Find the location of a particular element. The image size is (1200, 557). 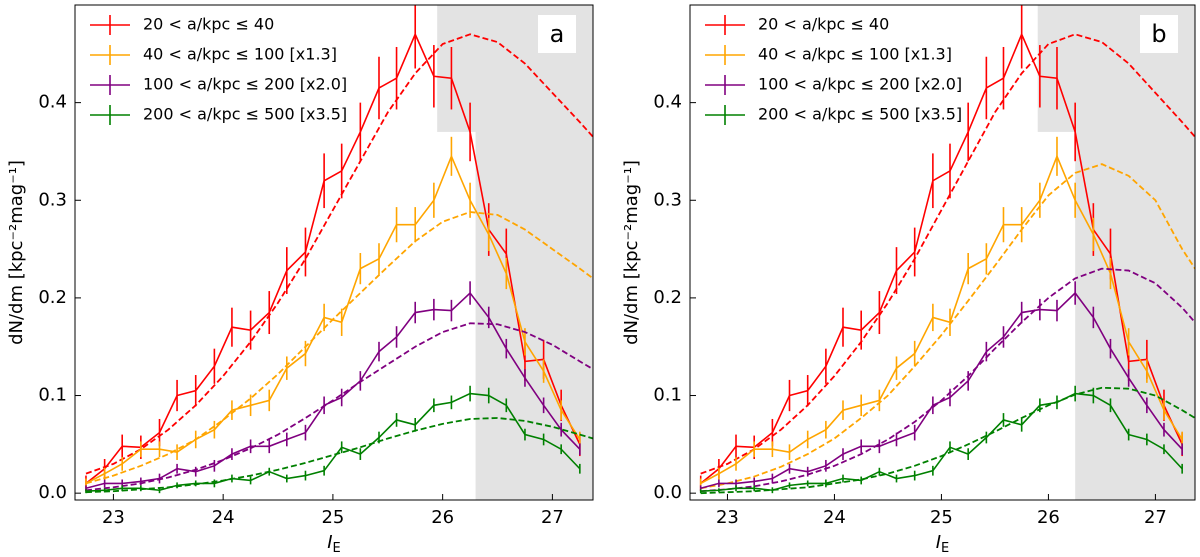

panel-label: b is located at coordinates (1158, 34).